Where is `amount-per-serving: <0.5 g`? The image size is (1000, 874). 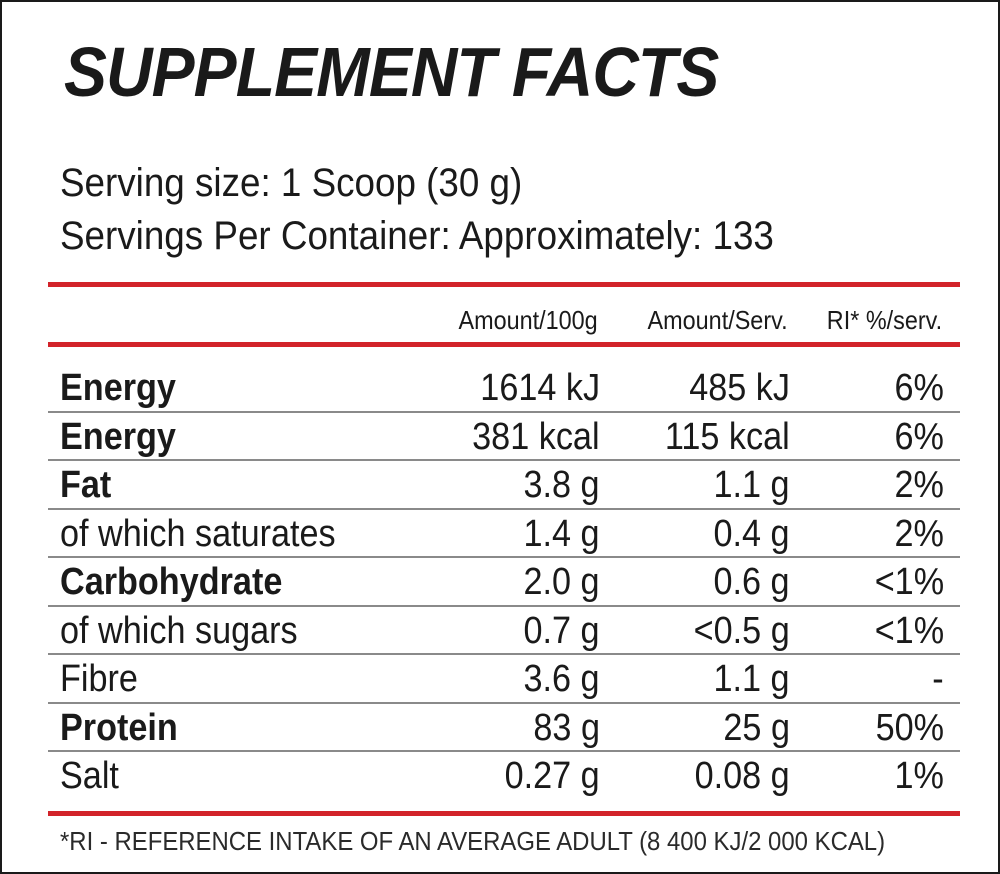 amount-per-serving: <0.5 g is located at coordinates (741, 630).